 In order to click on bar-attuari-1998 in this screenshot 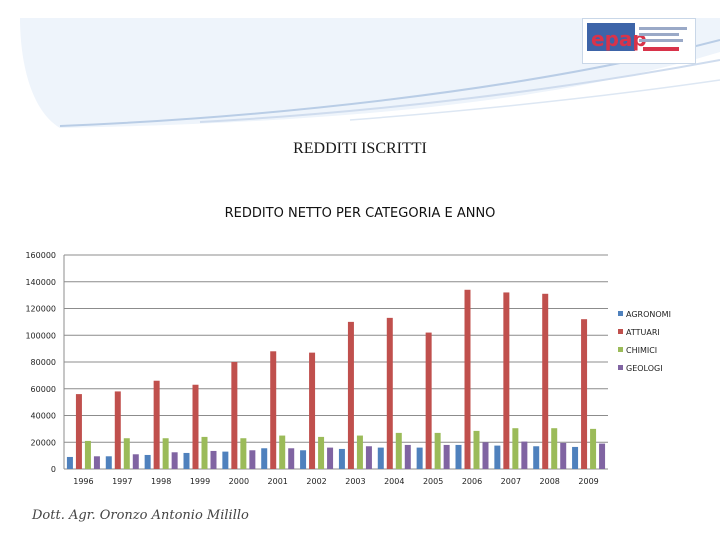, I will do `click(156, 424)`.